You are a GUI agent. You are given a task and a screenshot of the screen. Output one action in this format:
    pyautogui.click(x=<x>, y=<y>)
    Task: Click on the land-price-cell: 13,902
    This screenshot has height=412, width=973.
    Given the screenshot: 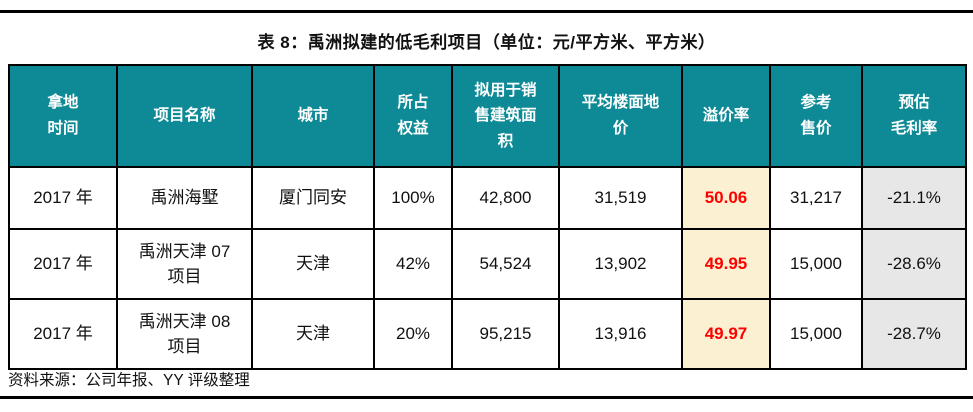 What is the action you would take?
    pyautogui.click(x=620, y=264)
    